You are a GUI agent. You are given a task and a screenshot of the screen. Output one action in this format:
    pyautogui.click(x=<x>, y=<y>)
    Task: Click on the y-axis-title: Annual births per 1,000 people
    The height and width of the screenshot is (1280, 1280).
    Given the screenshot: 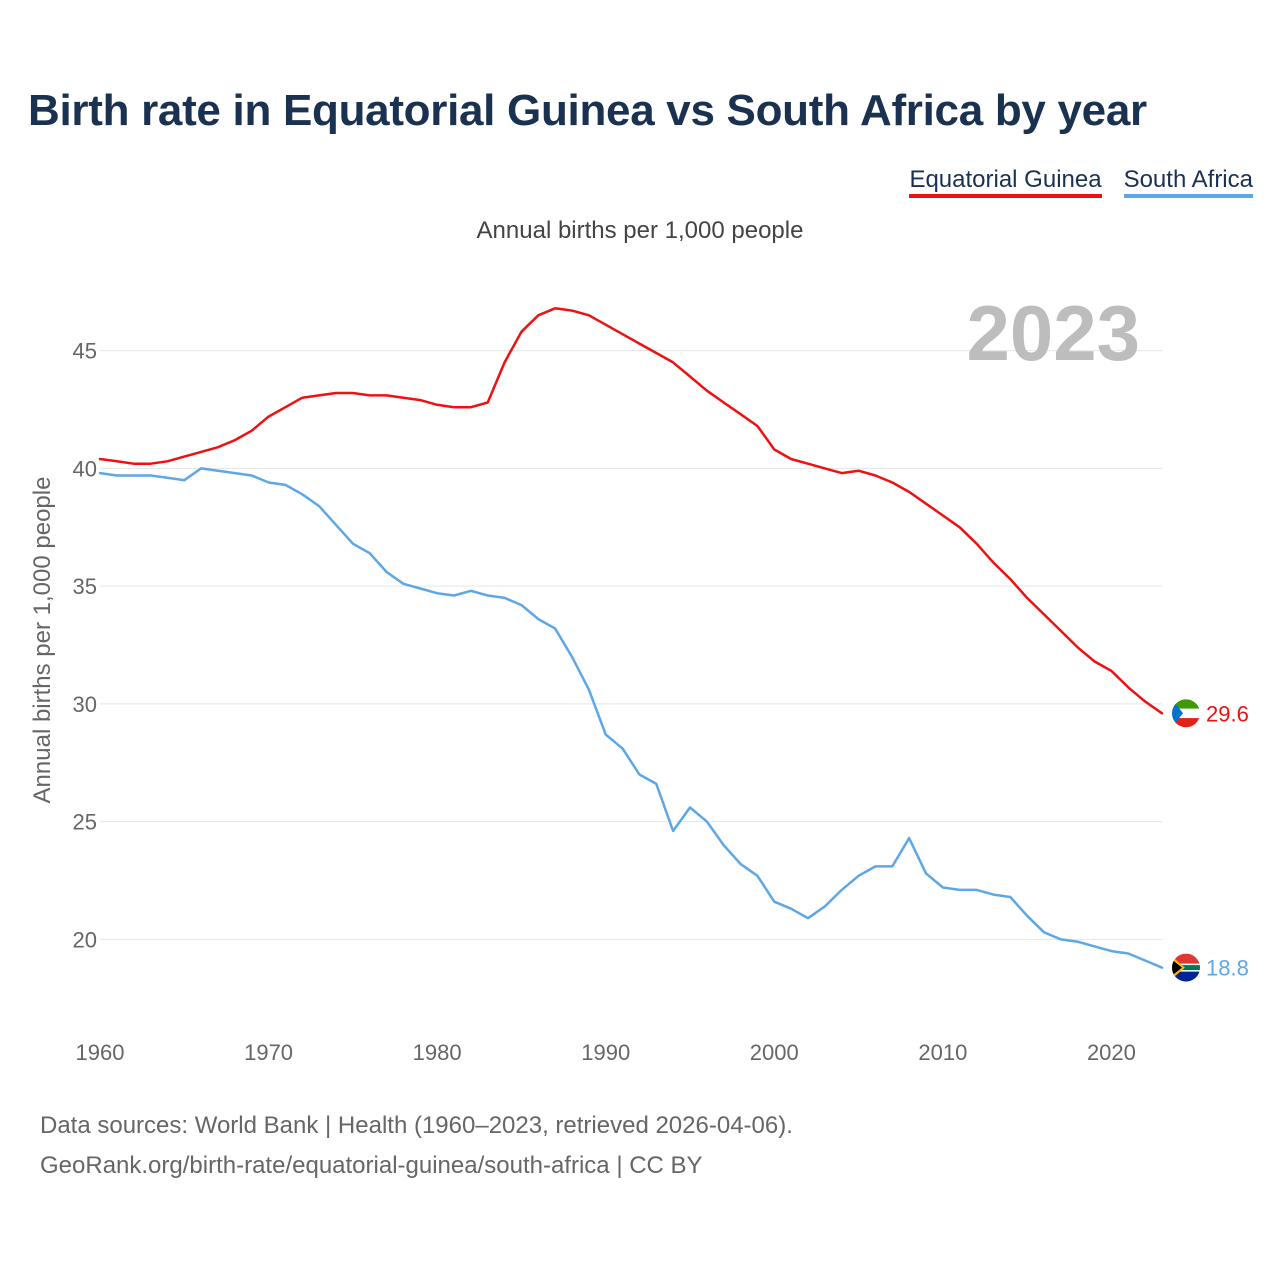 What is the action you would take?
    pyautogui.click(x=42, y=640)
    